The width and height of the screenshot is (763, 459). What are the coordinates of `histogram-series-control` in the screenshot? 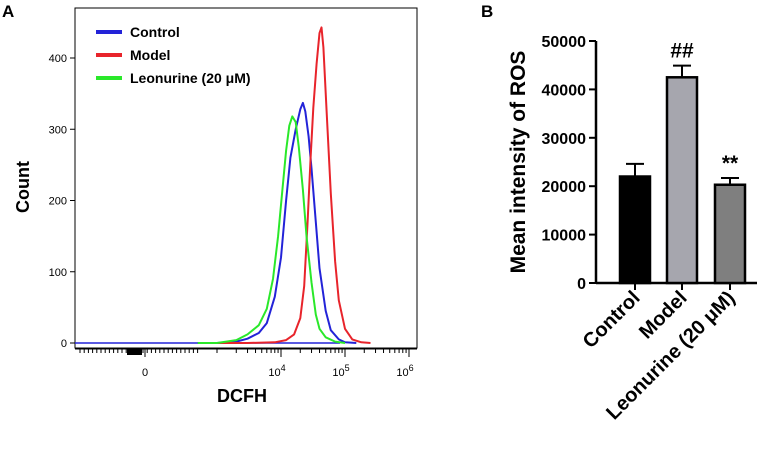 It's located at (277, 222).